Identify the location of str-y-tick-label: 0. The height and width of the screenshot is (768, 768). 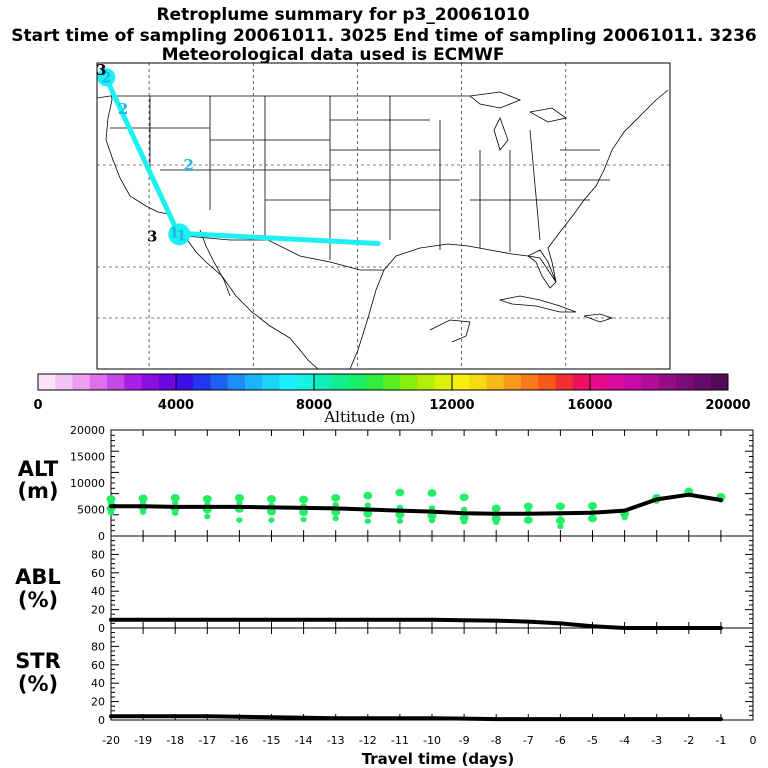
(101, 720).